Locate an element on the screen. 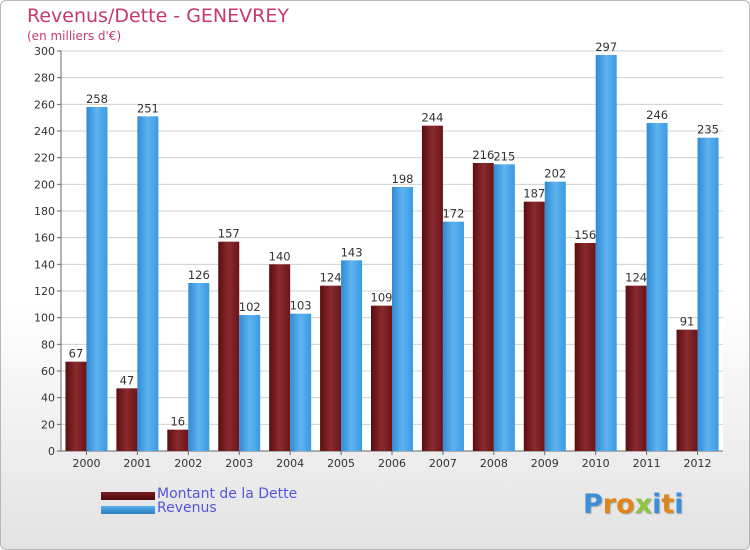  x-tick-label: 2009 is located at coordinates (545, 463).